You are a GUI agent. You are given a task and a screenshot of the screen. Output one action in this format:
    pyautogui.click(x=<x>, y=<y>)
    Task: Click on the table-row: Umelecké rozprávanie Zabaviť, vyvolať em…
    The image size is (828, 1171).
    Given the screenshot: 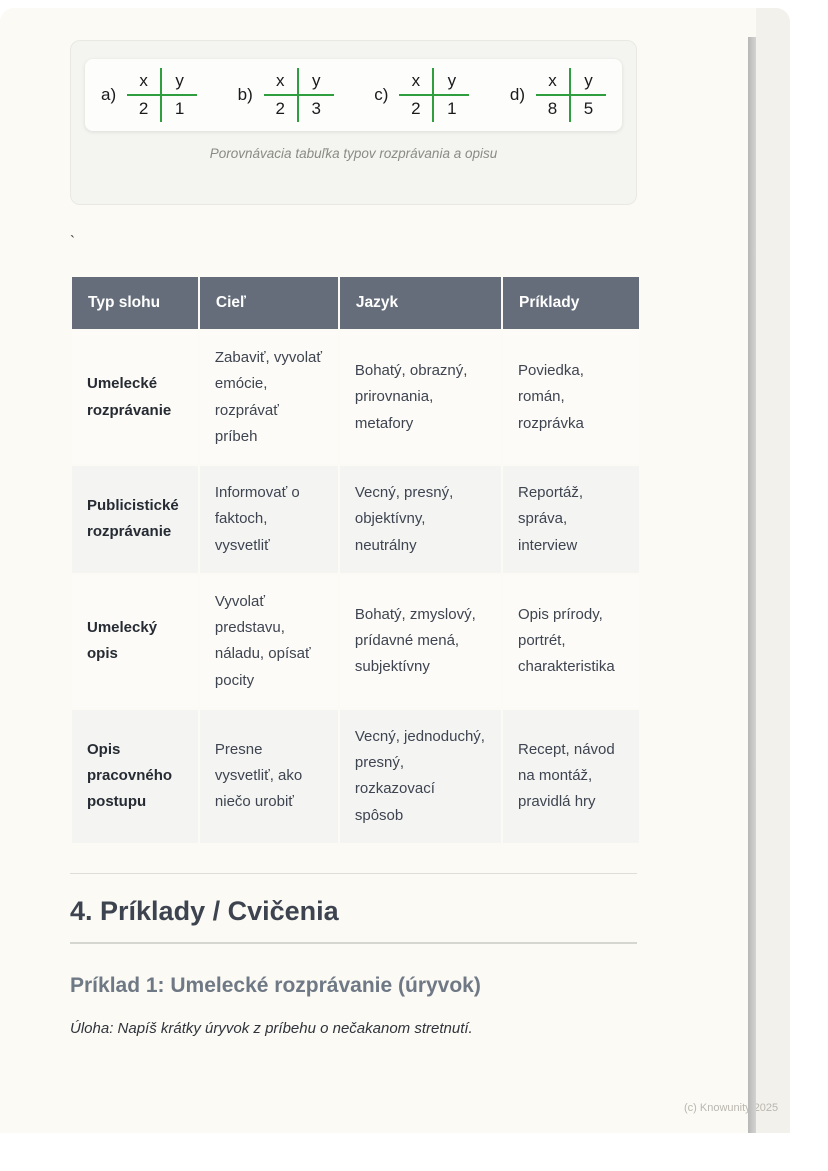 What is the action you would take?
    pyautogui.click(x=355, y=397)
    